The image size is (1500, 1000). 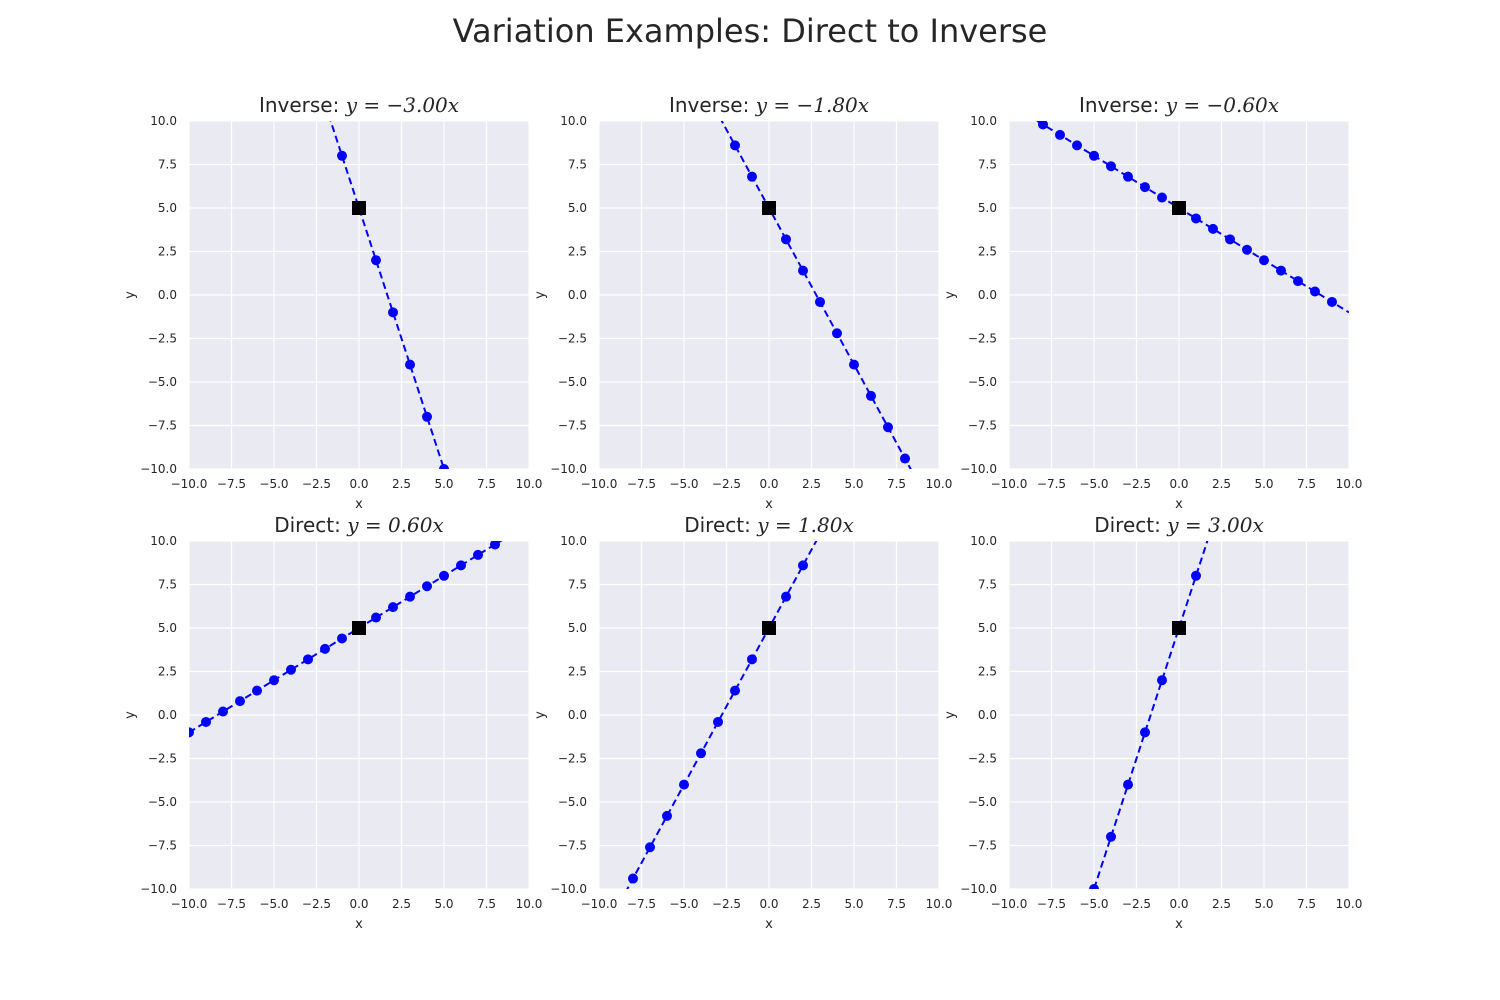 What do you see at coordinates (359, 525) in the screenshot?
I see `subplot-title: Direct: y = 0.60x` at bounding box center [359, 525].